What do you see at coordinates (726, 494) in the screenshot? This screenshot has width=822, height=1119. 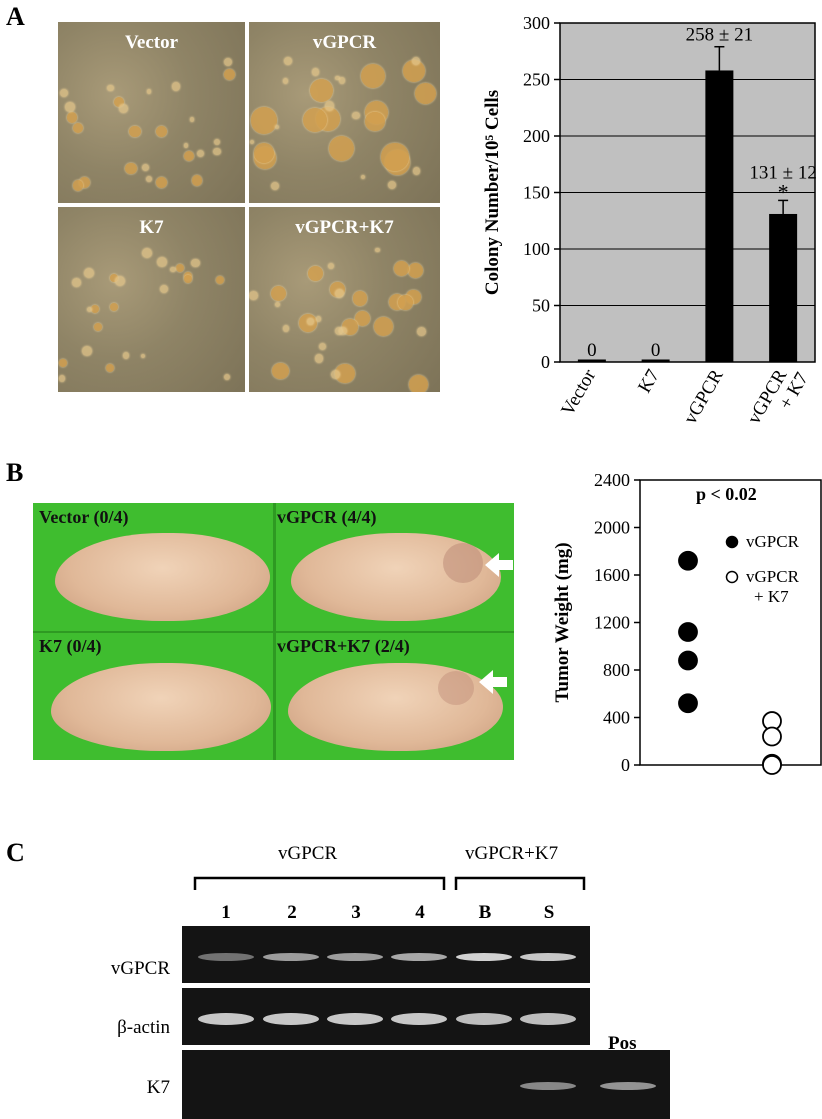 I see `p-value-annotation: p < 0.02` at bounding box center [726, 494].